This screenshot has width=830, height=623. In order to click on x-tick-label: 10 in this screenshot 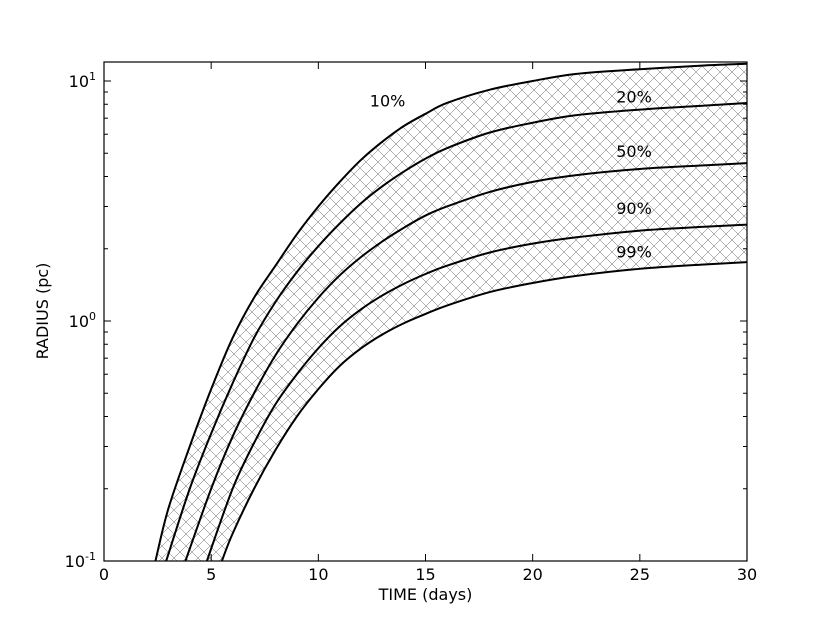, I will do `click(318, 574)`.